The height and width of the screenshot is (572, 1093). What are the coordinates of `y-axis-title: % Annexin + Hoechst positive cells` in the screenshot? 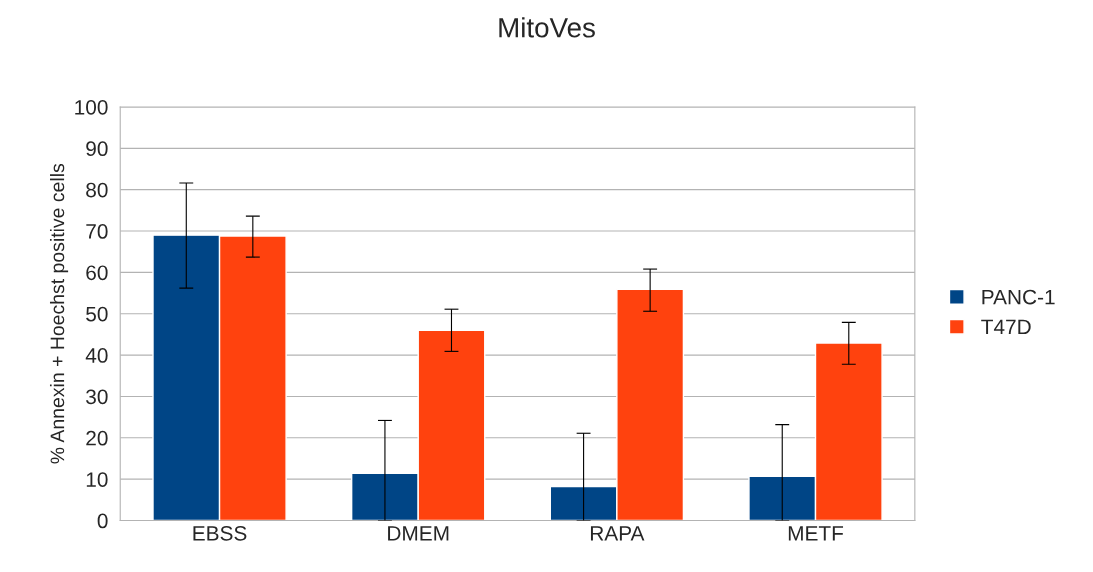 It's located at (59, 313).